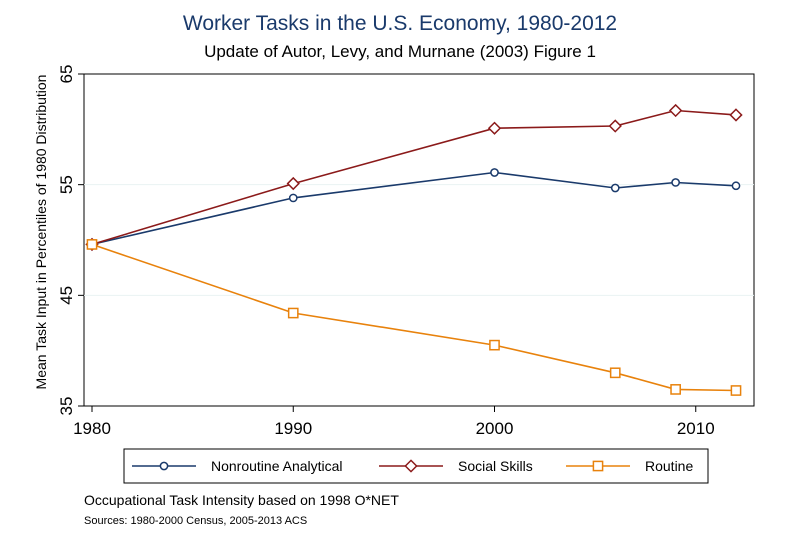 The width and height of the screenshot is (800, 541). What do you see at coordinates (66, 184) in the screenshot?
I see `y-tick-label: 55` at bounding box center [66, 184].